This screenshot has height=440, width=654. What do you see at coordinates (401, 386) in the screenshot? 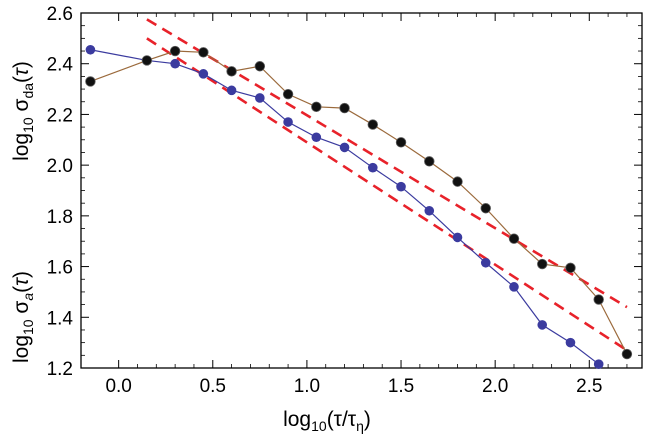
I see `x-tick-label: 1.5` at bounding box center [401, 386].